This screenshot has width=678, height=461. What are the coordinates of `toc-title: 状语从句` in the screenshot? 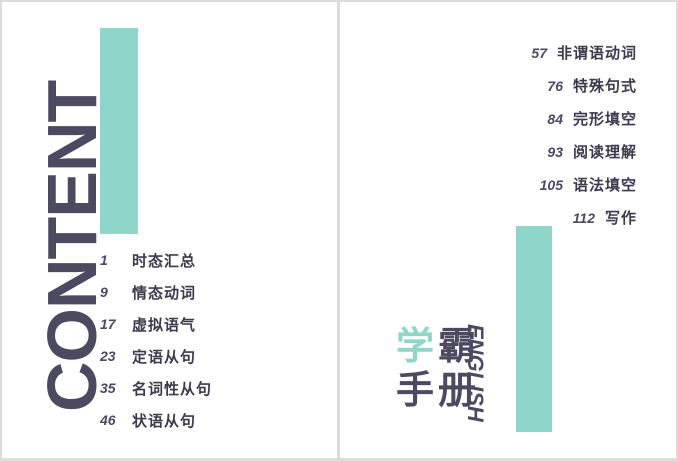 It's located at (164, 421).